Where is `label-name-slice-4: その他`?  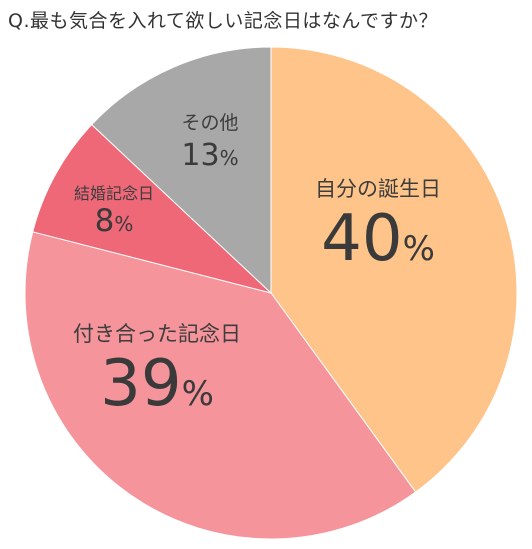
label-name-slice-4: その他 is located at coordinates (209, 123).